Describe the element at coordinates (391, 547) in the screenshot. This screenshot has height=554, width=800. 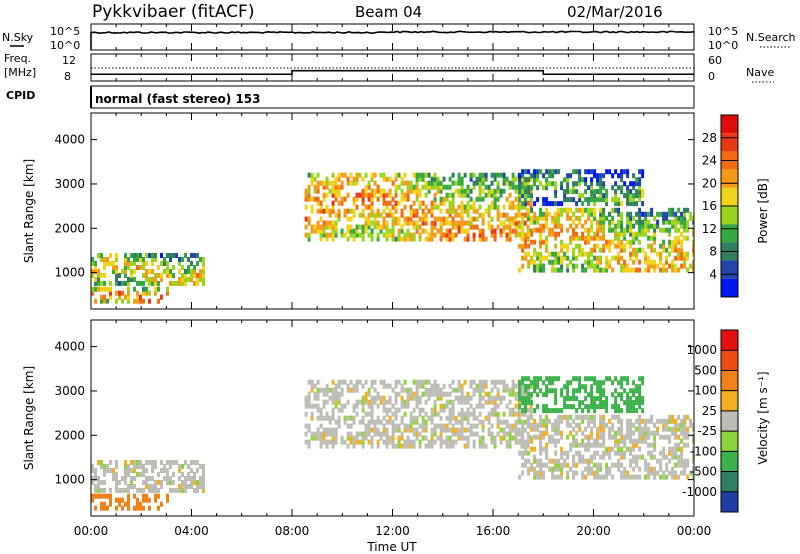
I see `xaxis-label: Time UT` at that location.